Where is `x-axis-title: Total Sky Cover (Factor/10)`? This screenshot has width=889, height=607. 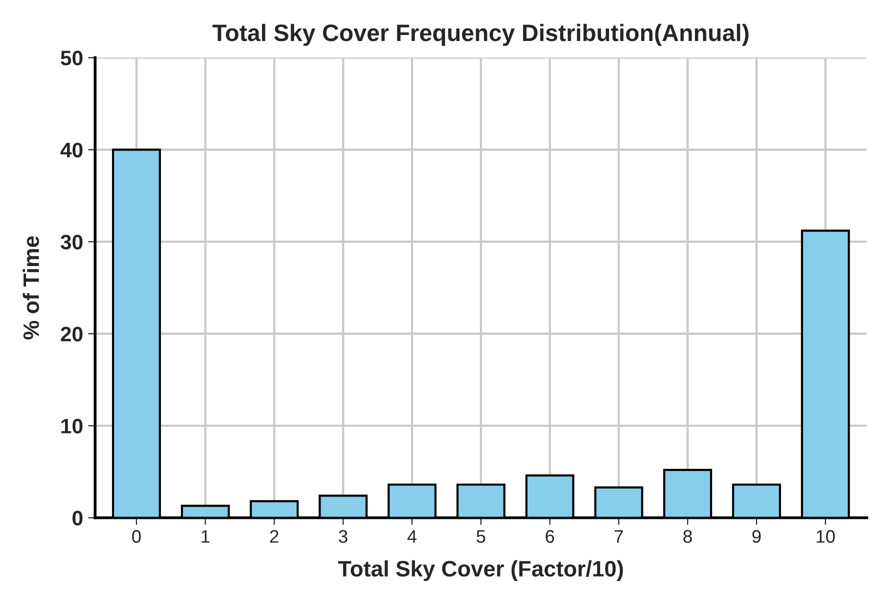
x-axis-title: Total Sky Cover (Factor/10) is located at coordinates (480, 571).